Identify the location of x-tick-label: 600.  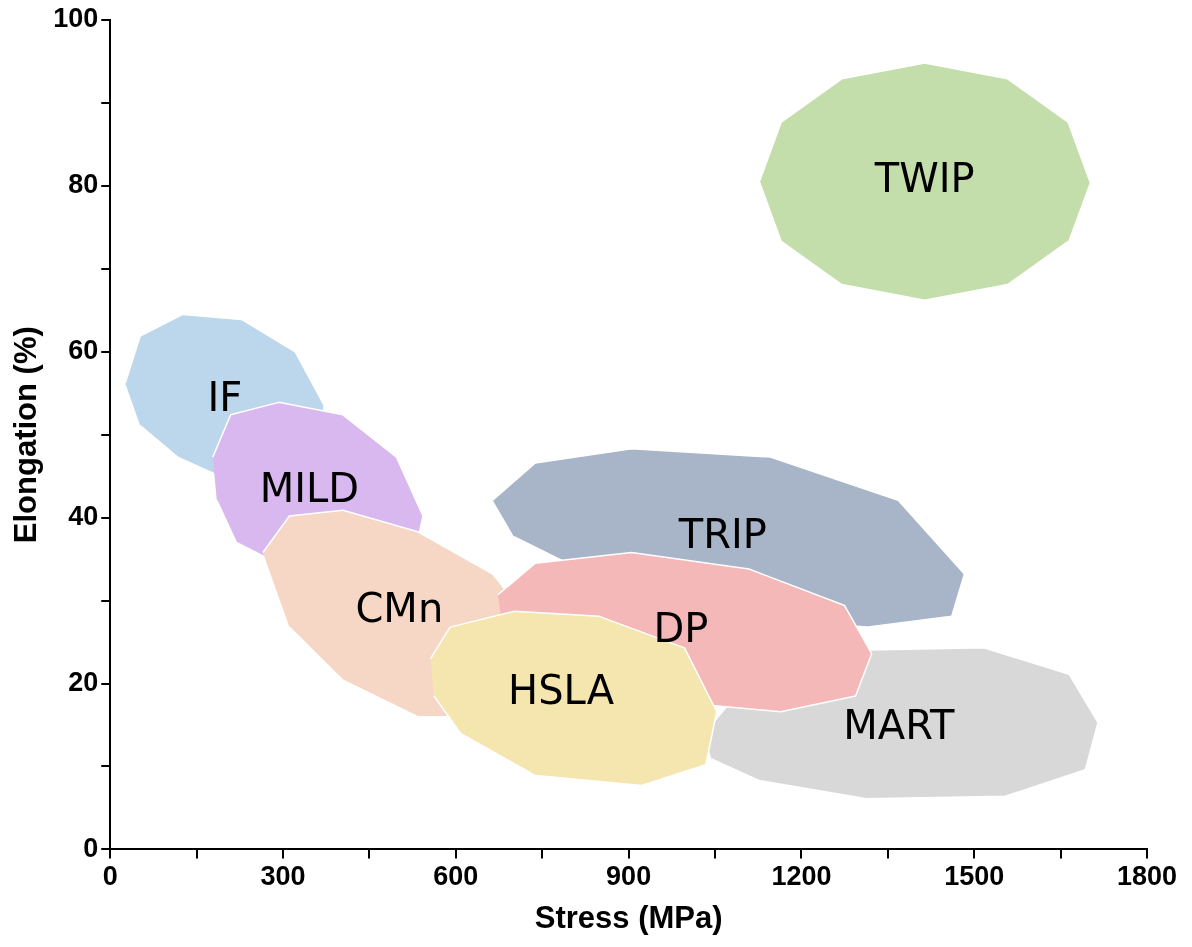
(456, 876).